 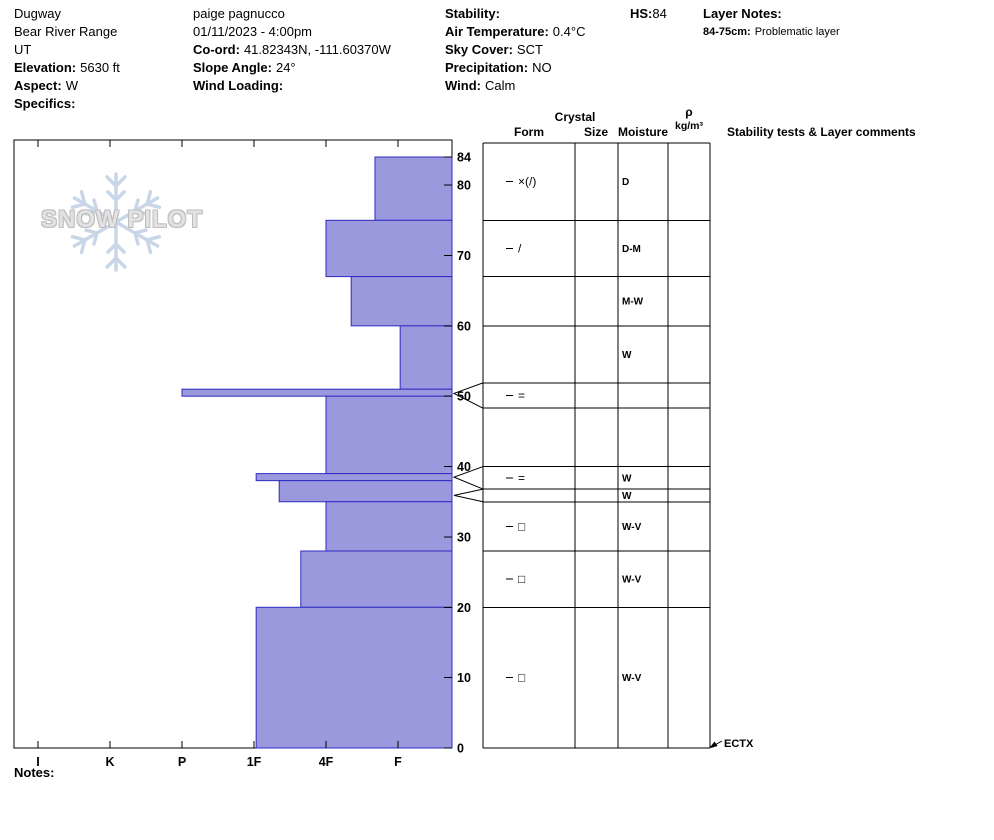 What do you see at coordinates (109, 762) in the screenshot?
I see `hardness-axis-label: K` at bounding box center [109, 762].